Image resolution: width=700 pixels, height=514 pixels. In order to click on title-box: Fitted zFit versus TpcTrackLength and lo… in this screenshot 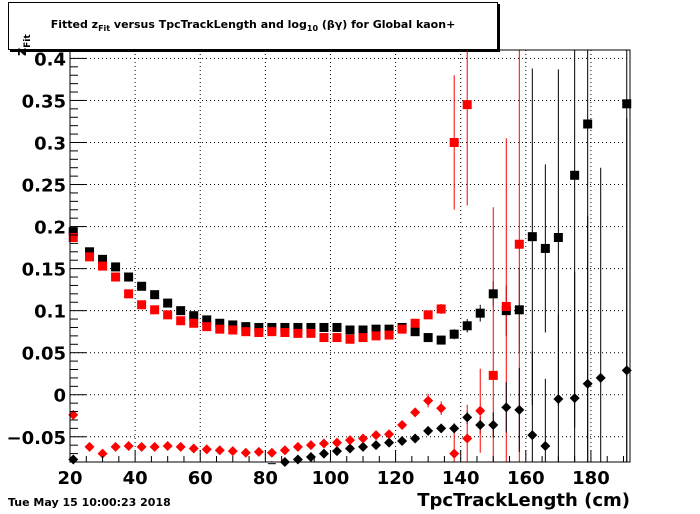, I will do `click(253, 26)`.